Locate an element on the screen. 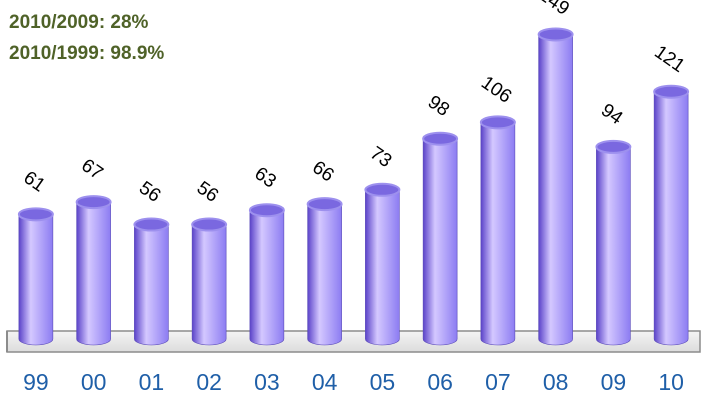 This screenshot has width=705, height=399. x-tick-06: 06 is located at coordinates (440, 382).